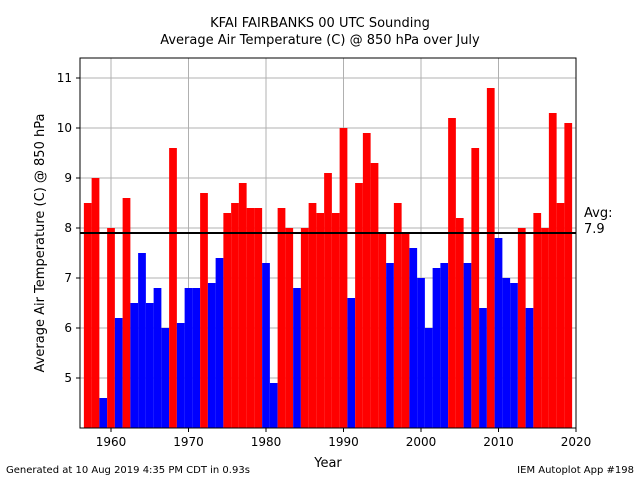 This screenshot has width=640, height=480. What do you see at coordinates (134, 365) in the screenshot?
I see `bar-1963` at bounding box center [134, 365].